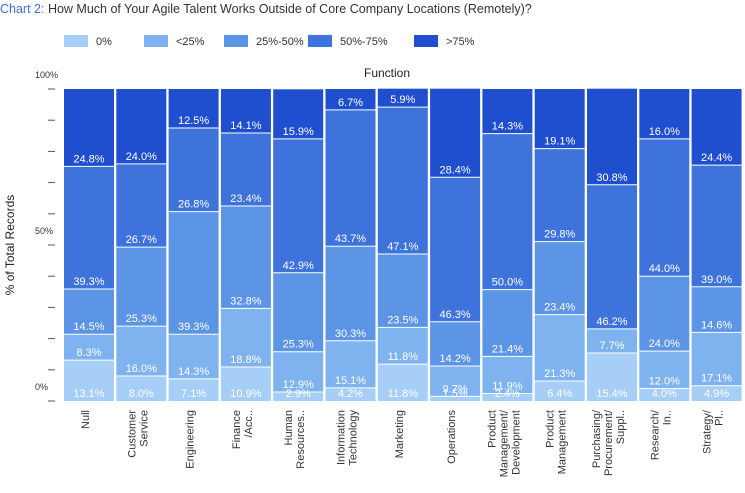 The width and height of the screenshot is (745, 493). What do you see at coordinates (720, 418) in the screenshot?
I see `category-label: Pl..` at bounding box center [720, 418].